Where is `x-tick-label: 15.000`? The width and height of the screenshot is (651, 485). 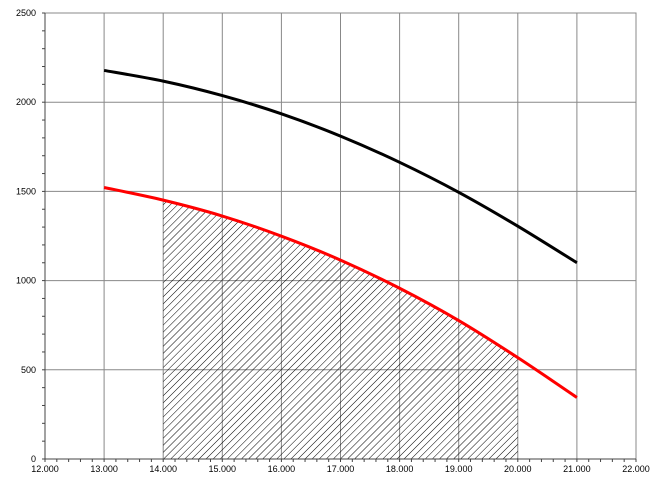
x-tick-label: 15.000 is located at coordinates (223, 469).